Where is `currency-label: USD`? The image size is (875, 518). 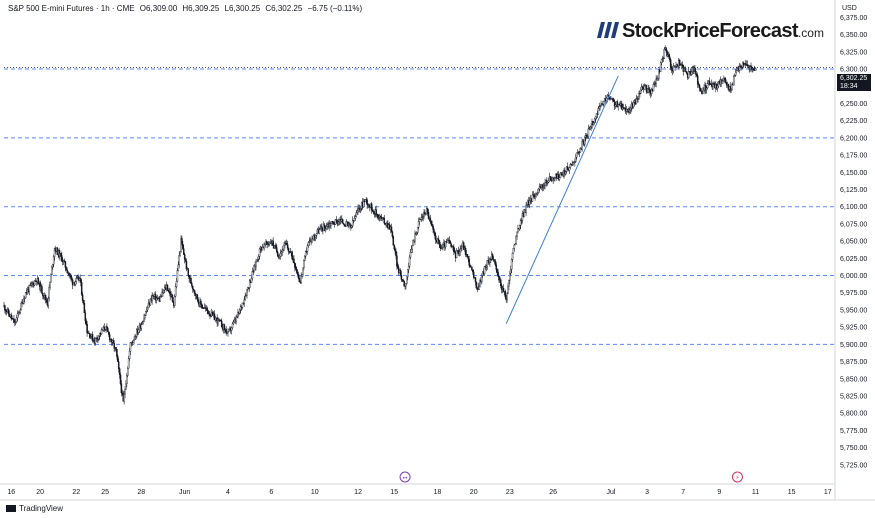
currency-label: USD is located at coordinates (849, 8).